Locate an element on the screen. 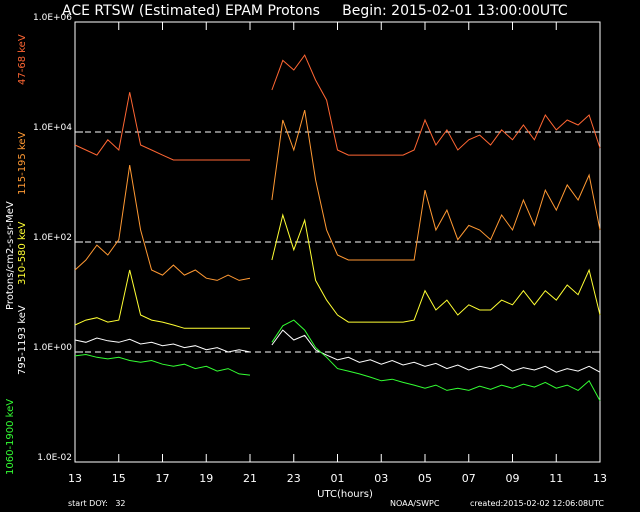 The image size is (640, 512). legend-label: 1060-1900 keV is located at coordinates (10, 437).